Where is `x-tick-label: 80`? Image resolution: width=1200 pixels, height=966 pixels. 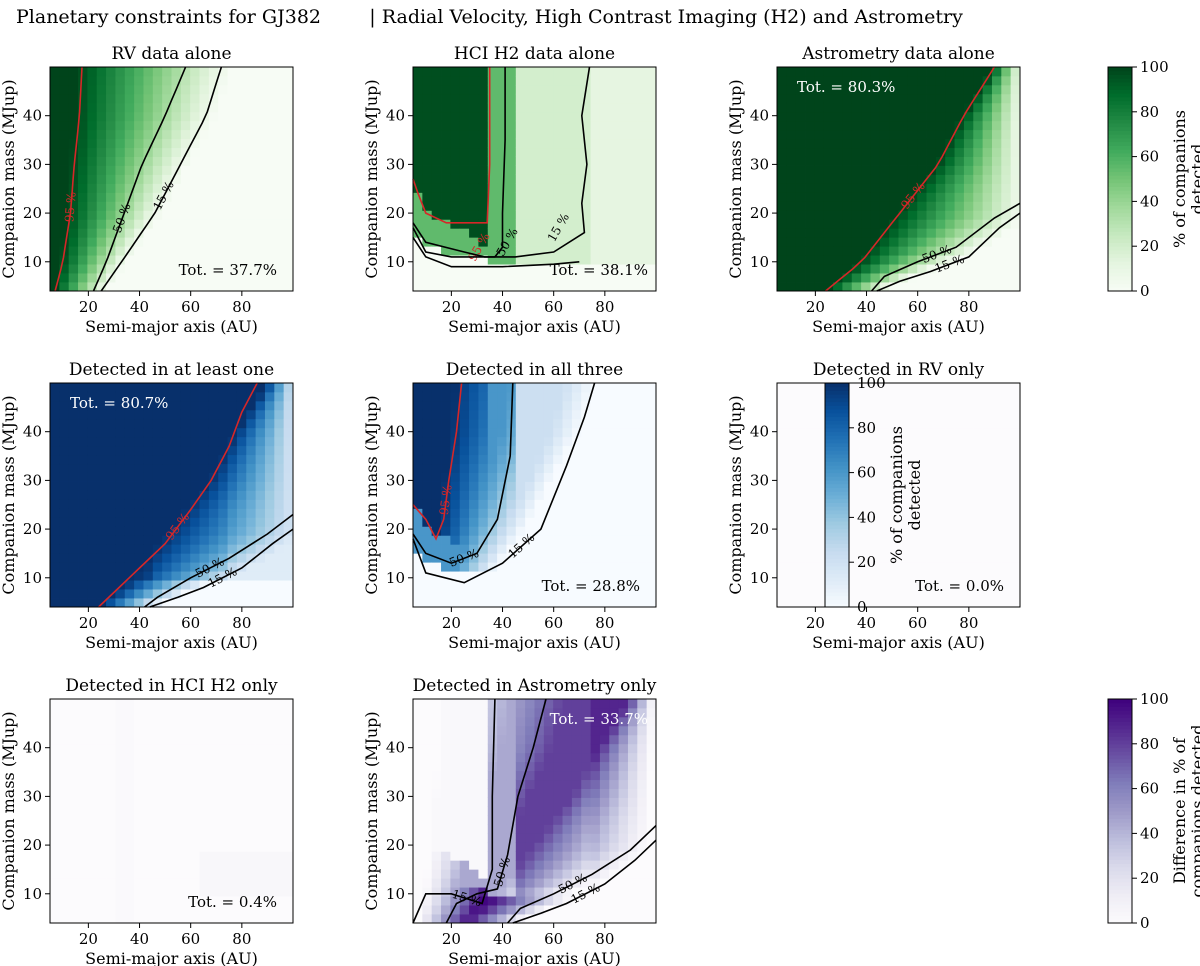 x-tick-label: 80 is located at coordinates (241, 623).